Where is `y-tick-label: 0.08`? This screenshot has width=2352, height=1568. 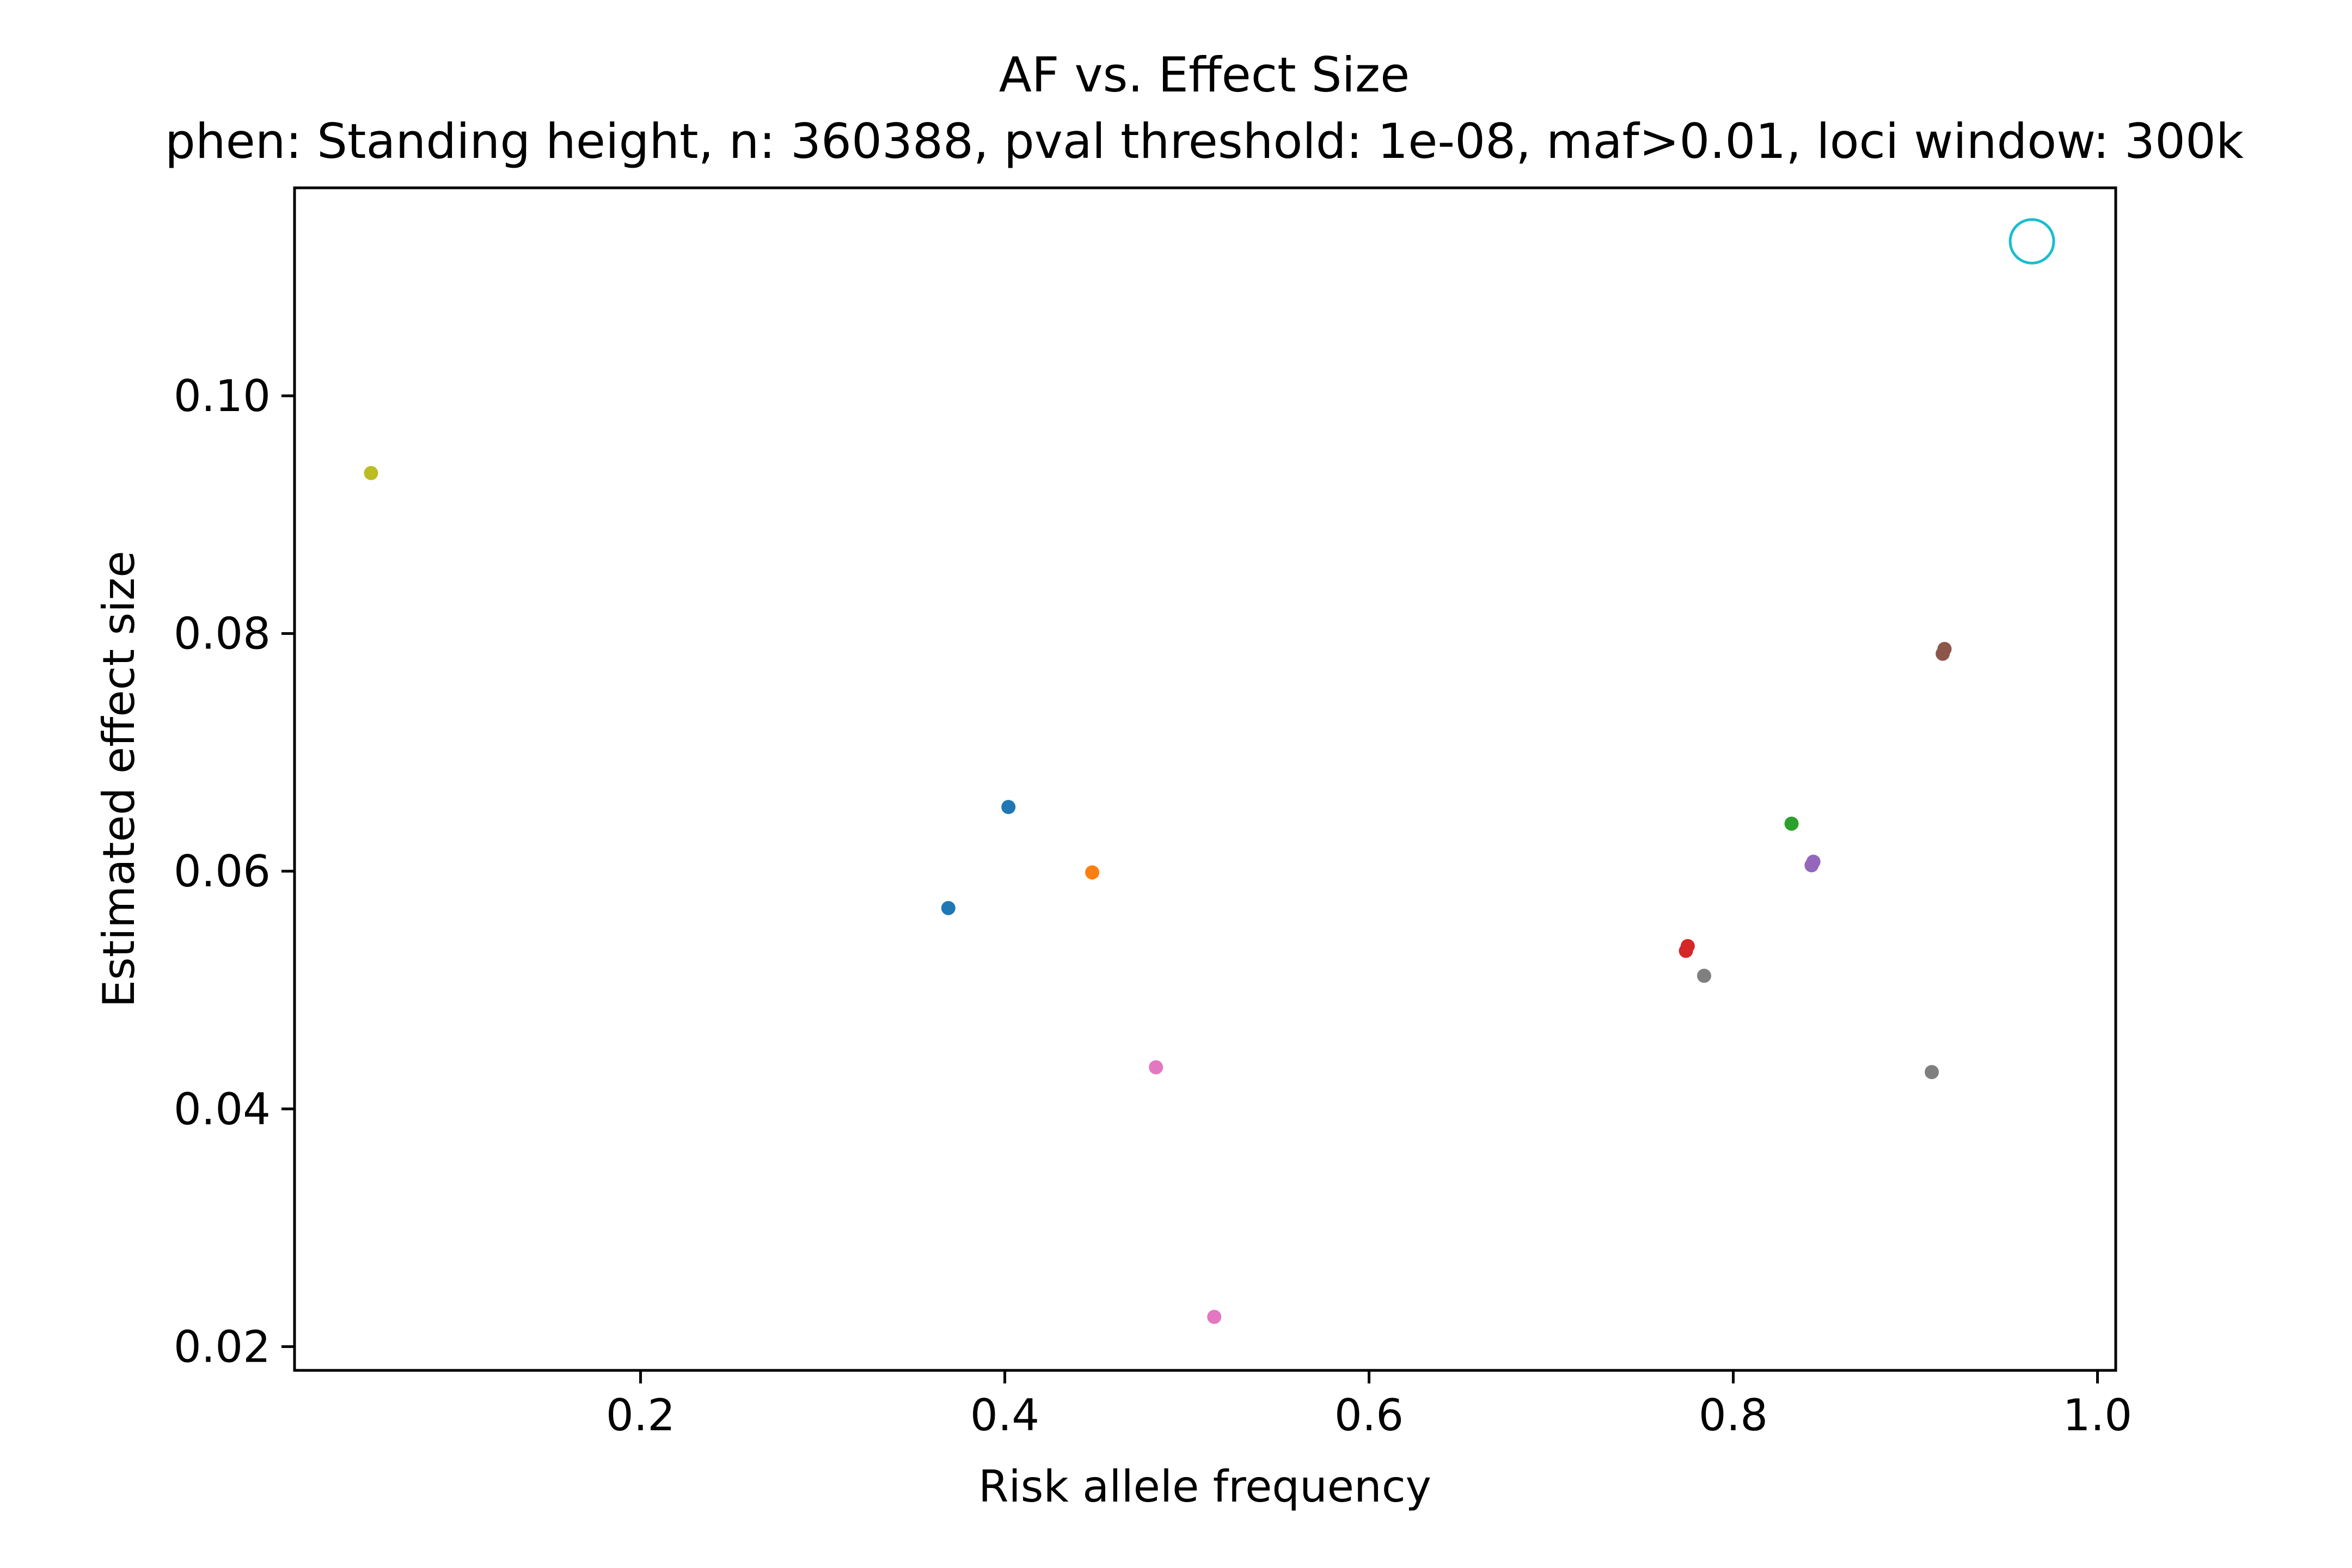
y-tick-label: 0.08 is located at coordinates (222, 634).